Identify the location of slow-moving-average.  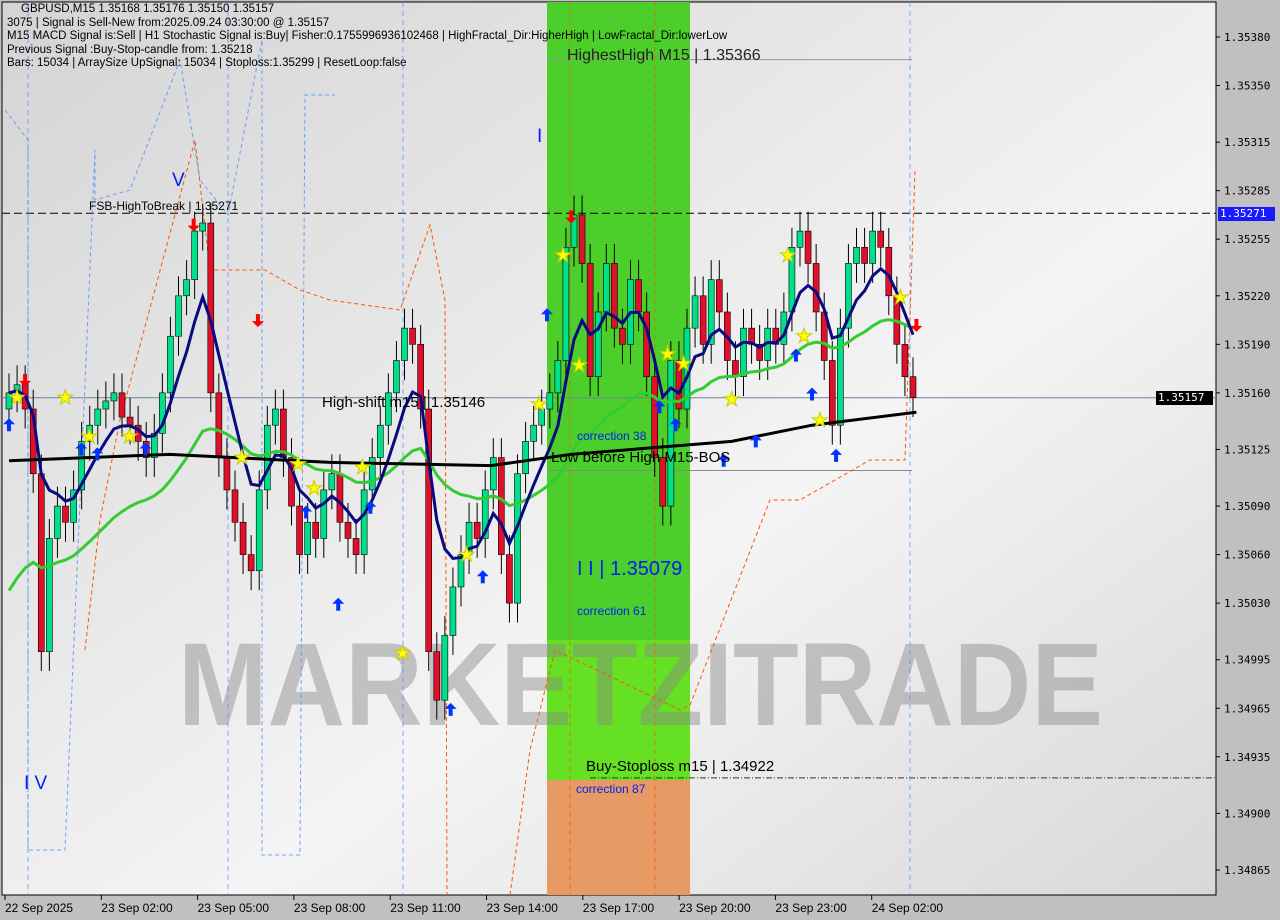
(462, 439).